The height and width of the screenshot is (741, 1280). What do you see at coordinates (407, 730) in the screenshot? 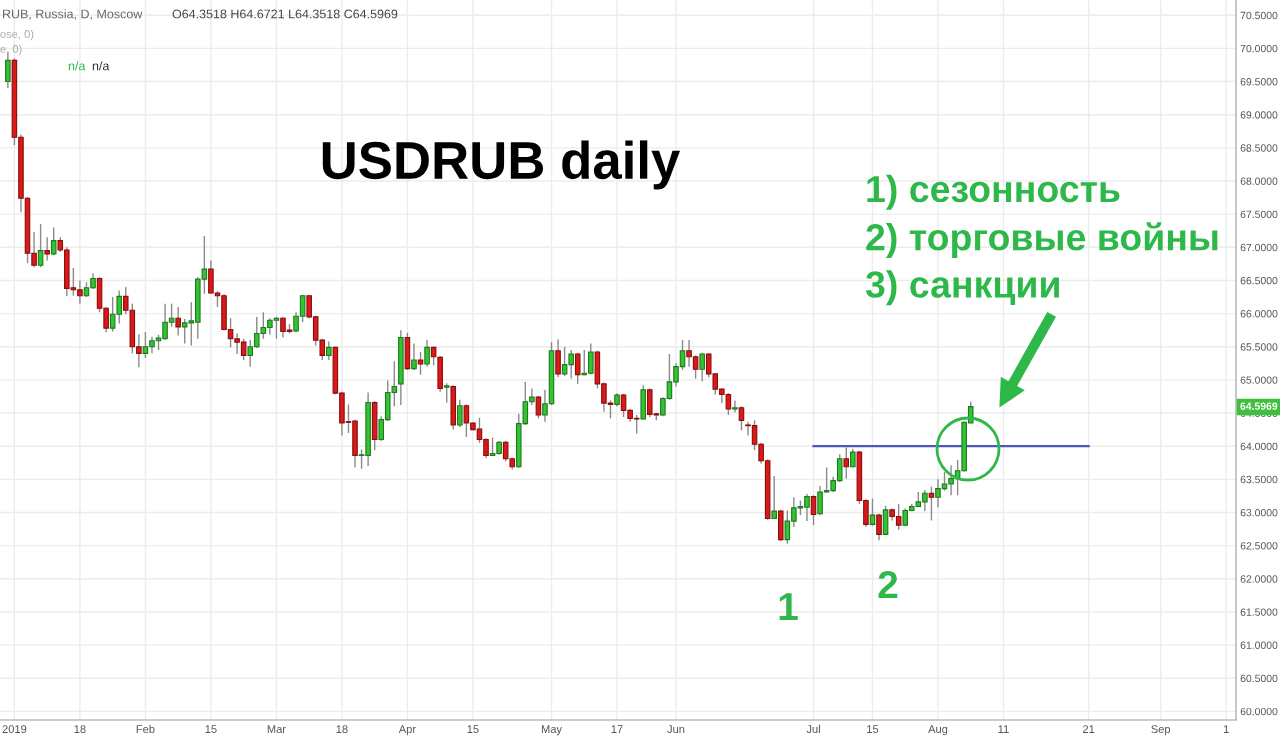
I see `x-tick-label: Apr` at bounding box center [407, 730].